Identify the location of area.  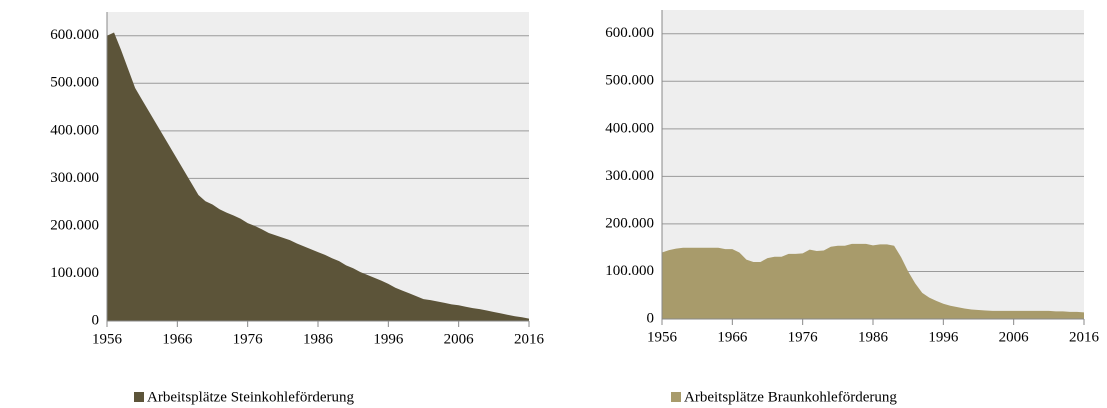
(873, 281).